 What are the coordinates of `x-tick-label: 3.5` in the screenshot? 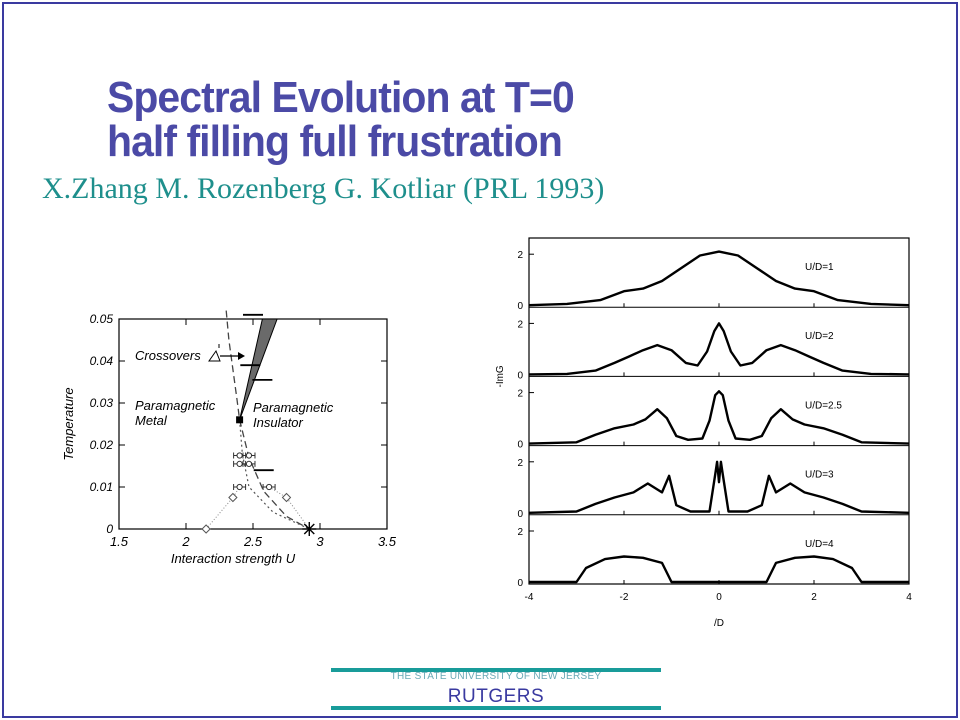 It's located at (387, 541).